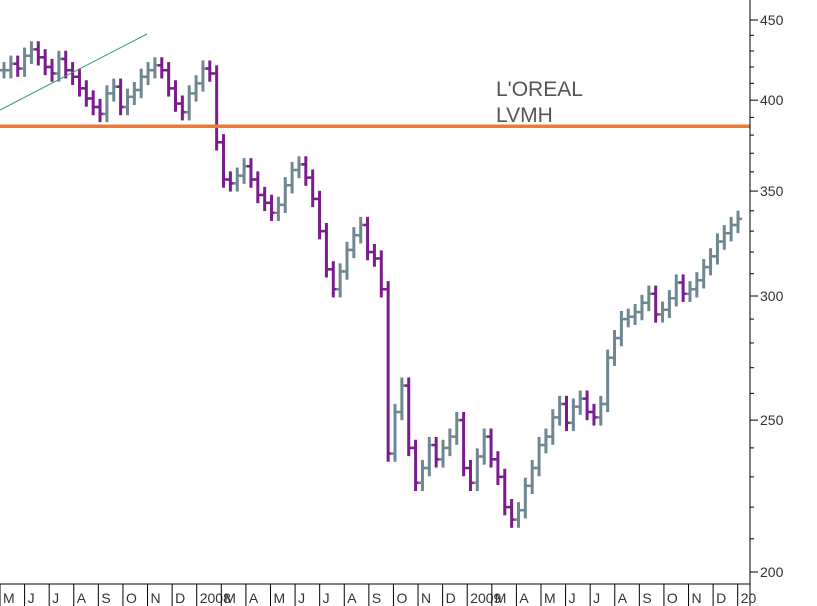 The width and height of the screenshot is (817, 606). Describe the element at coordinates (426, 598) in the screenshot. I see `x-tick-label: N` at that location.